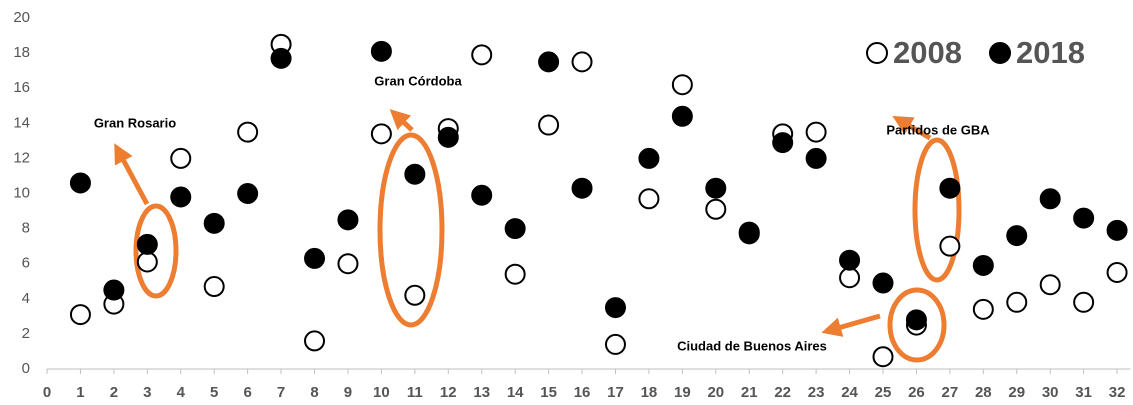  I want to click on x-tick-label: 3, so click(147, 392).